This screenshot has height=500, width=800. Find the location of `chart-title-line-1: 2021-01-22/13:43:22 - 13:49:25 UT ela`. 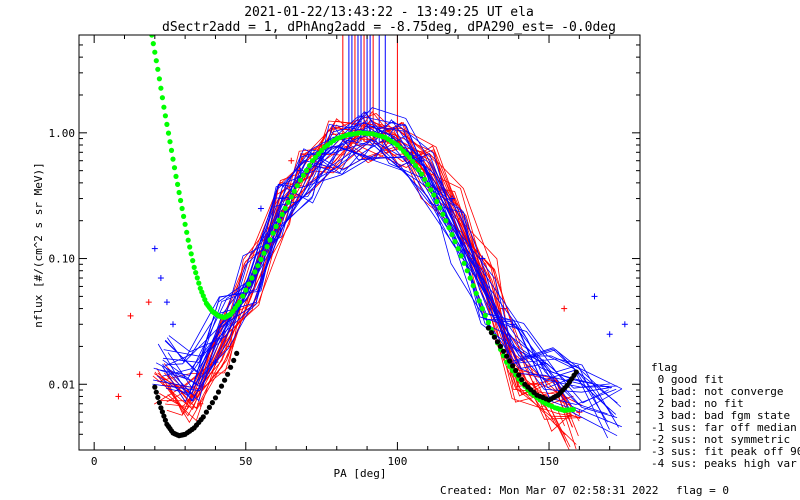

chart-title-line-1: 2021-01-22/13:43:22 - 13:49:25 UT ela is located at coordinates (389, 12).